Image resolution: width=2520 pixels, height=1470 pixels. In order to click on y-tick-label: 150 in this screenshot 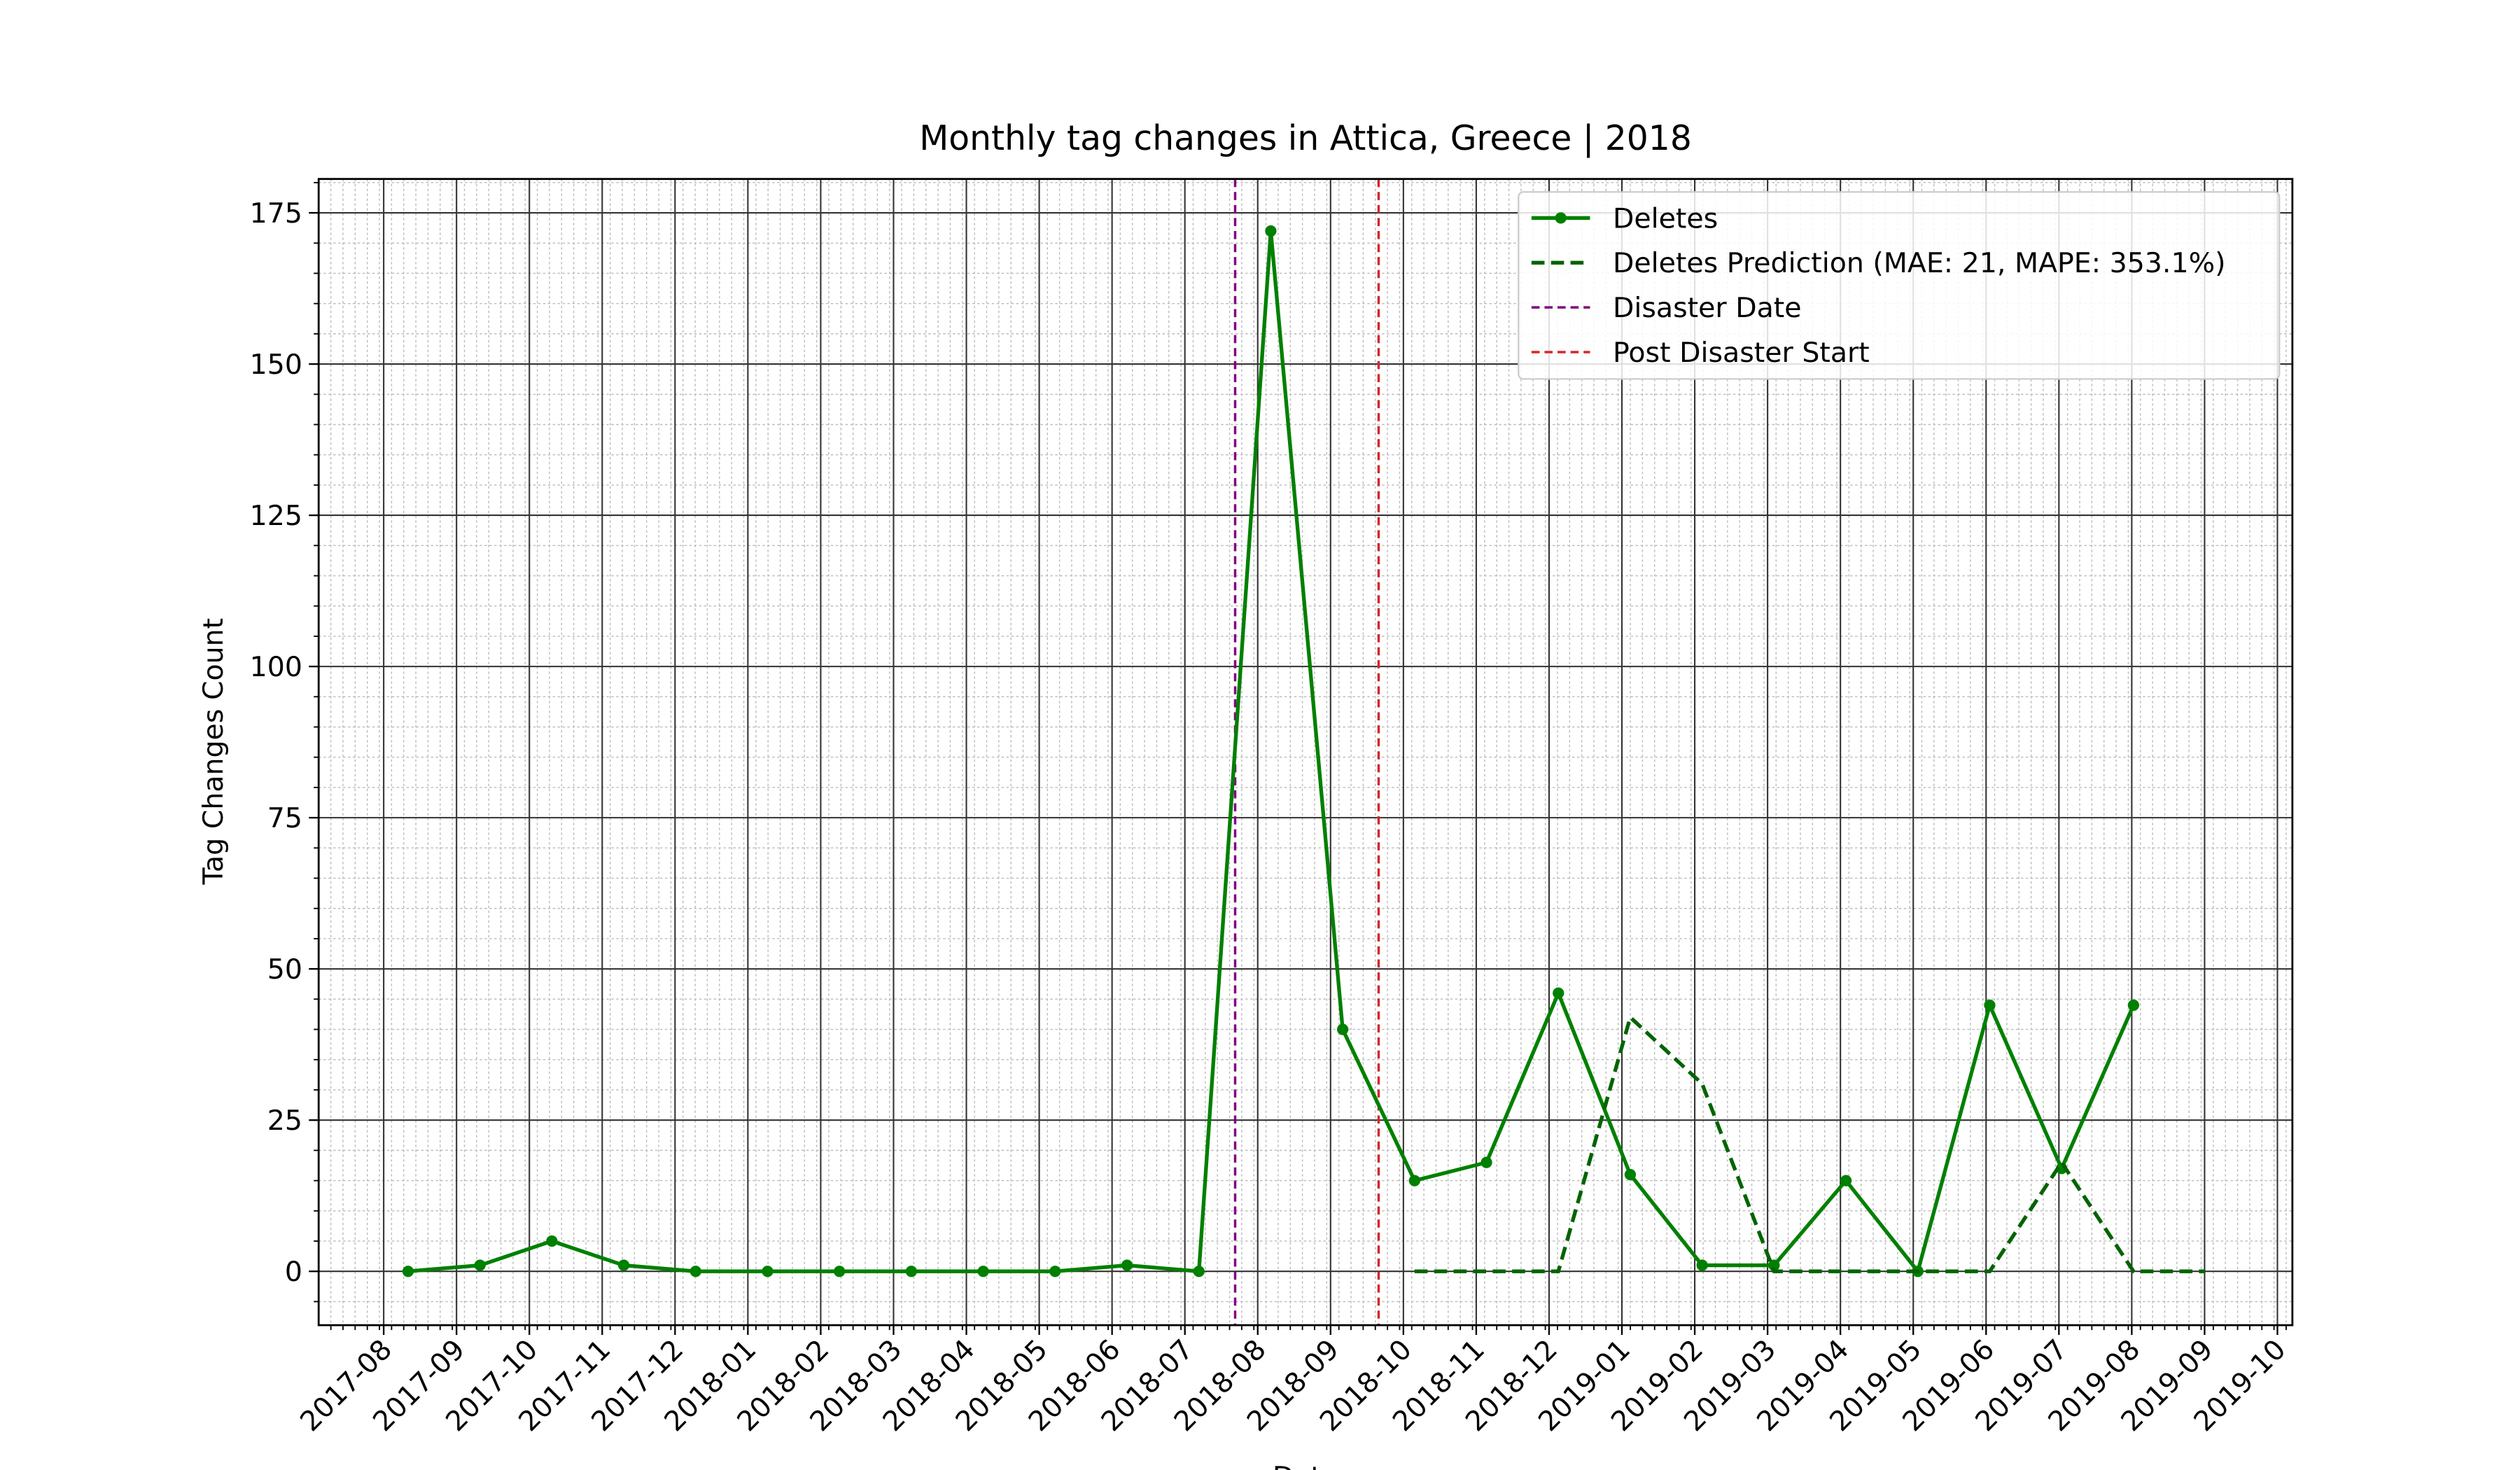, I will do `click(276, 365)`.